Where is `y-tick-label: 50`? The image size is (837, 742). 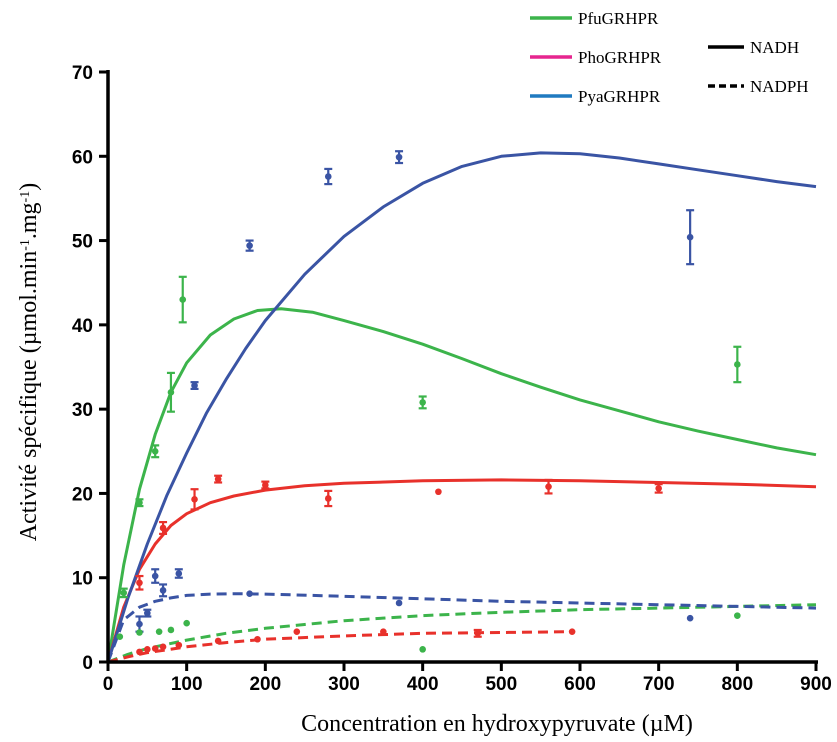 y-tick-label: 50 is located at coordinates (82, 242).